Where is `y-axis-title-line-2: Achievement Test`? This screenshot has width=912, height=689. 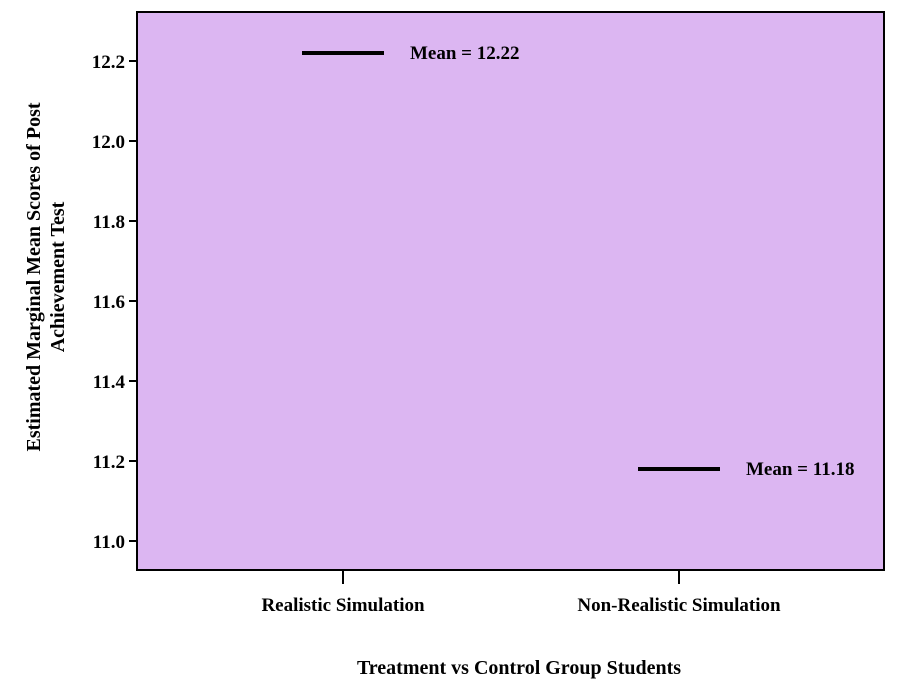
y-axis-title-line-2: Achievement Test is located at coordinates (58, 276).